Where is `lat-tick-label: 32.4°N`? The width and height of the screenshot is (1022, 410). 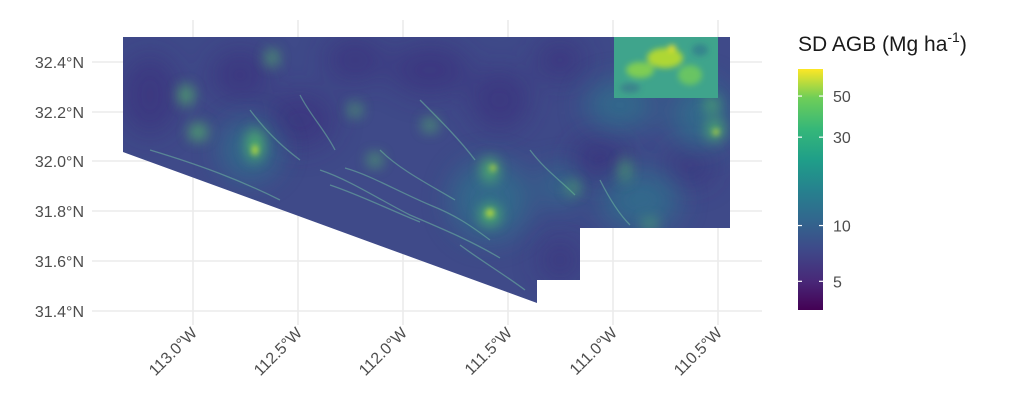
lat-tick-label: 32.4°N is located at coordinates (59, 63).